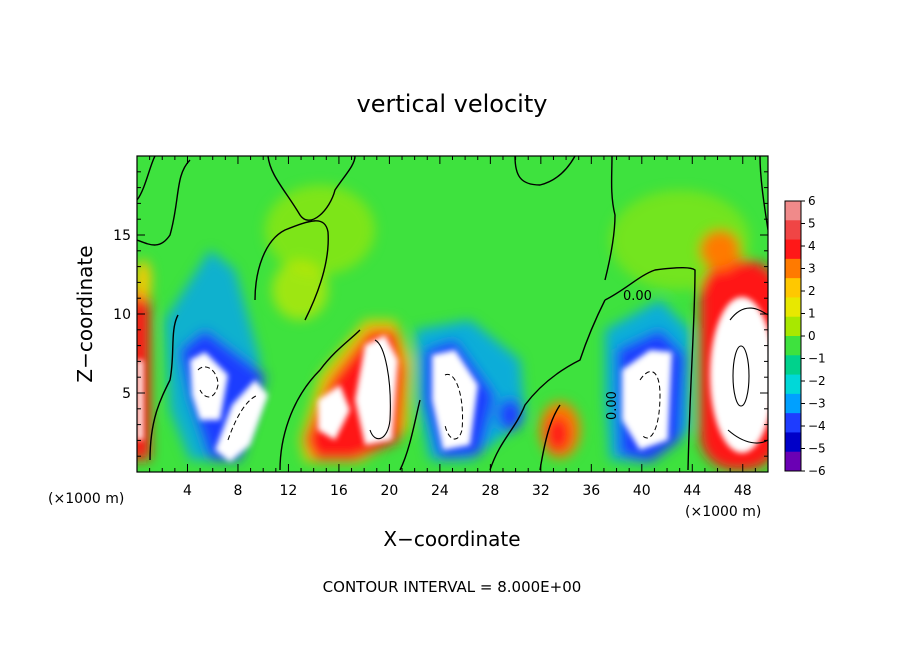 The height and width of the screenshot is (659, 904). What do you see at coordinates (812, 291) in the screenshot?
I see `colorbar-label: 2` at bounding box center [812, 291].